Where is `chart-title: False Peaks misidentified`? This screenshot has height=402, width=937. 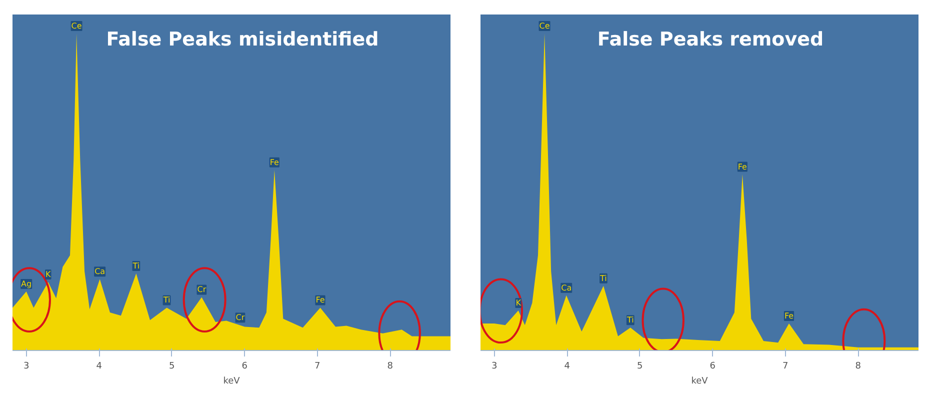 chart-title: False Peaks misidentified is located at coordinates (242, 39).